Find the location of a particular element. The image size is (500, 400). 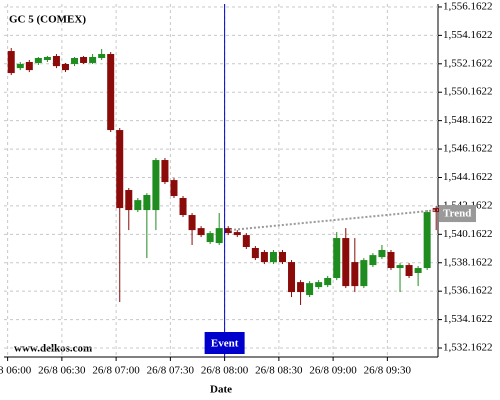

x-axis-label: Date is located at coordinates (221, 390).